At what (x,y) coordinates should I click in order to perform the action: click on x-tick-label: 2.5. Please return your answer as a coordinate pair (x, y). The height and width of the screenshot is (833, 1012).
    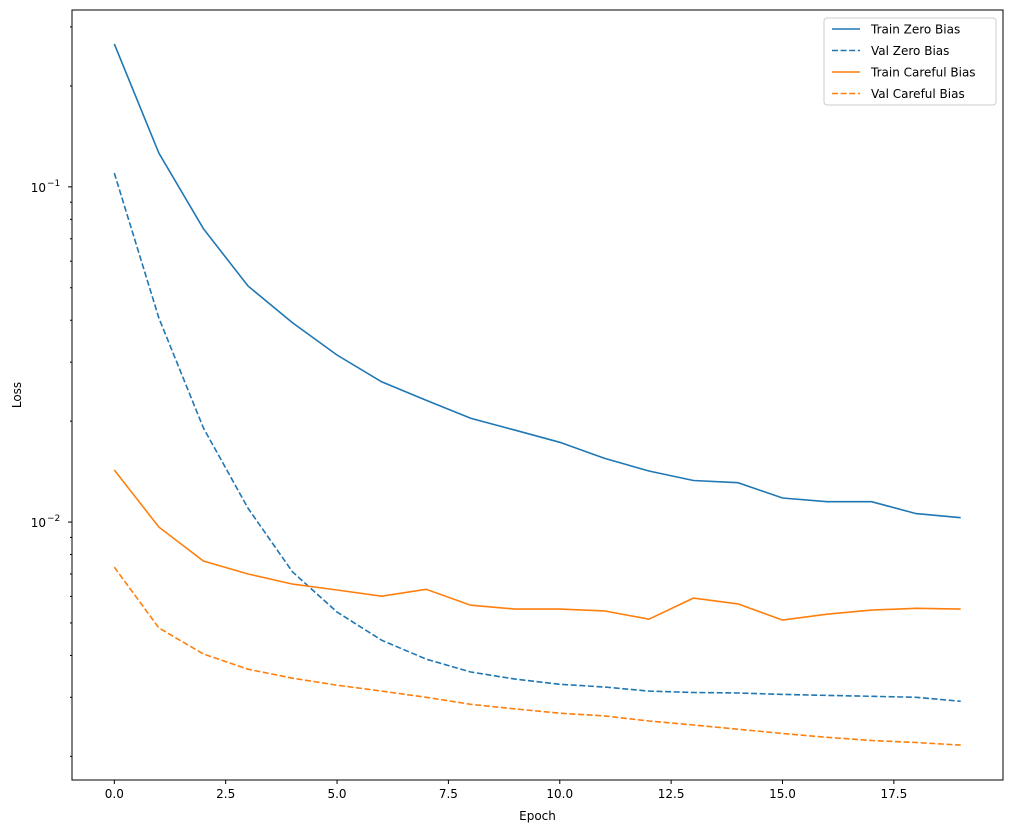
    Looking at the image, I should click on (225, 794).